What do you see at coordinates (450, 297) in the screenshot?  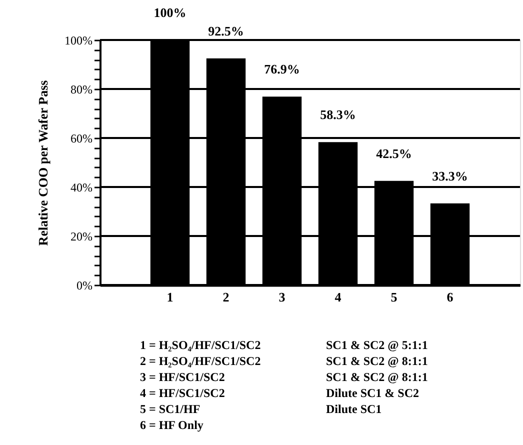 I see `x-tick-label: 6` at bounding box center [450, 297].